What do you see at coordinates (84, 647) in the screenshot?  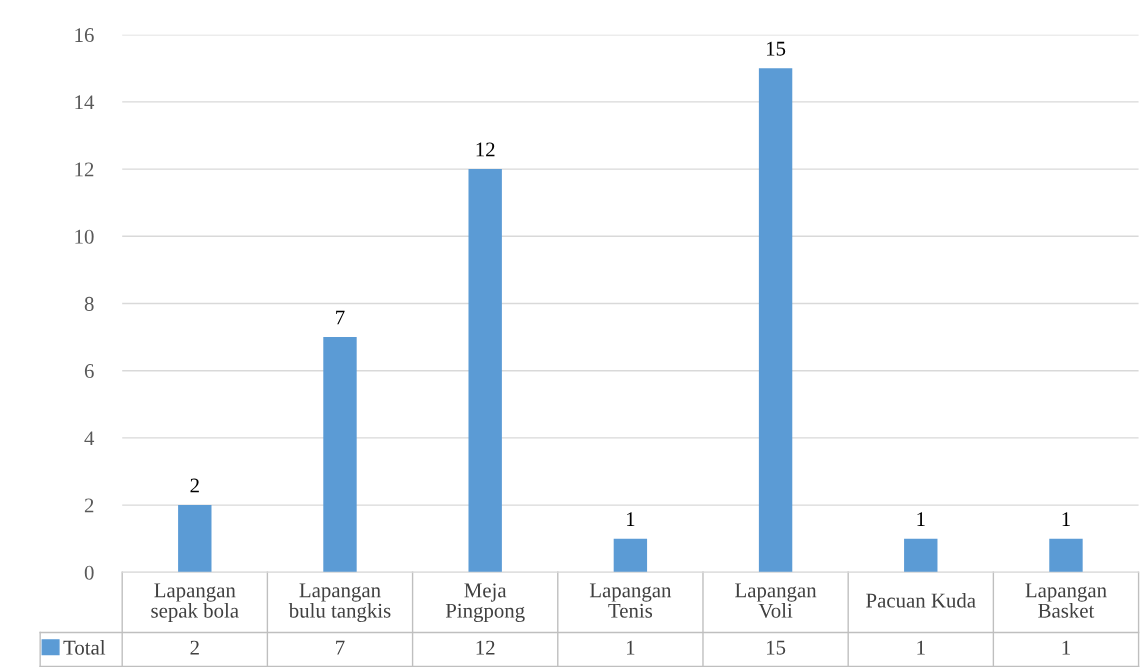 I see `legend-label: Total` at bounding box center [84, 647].